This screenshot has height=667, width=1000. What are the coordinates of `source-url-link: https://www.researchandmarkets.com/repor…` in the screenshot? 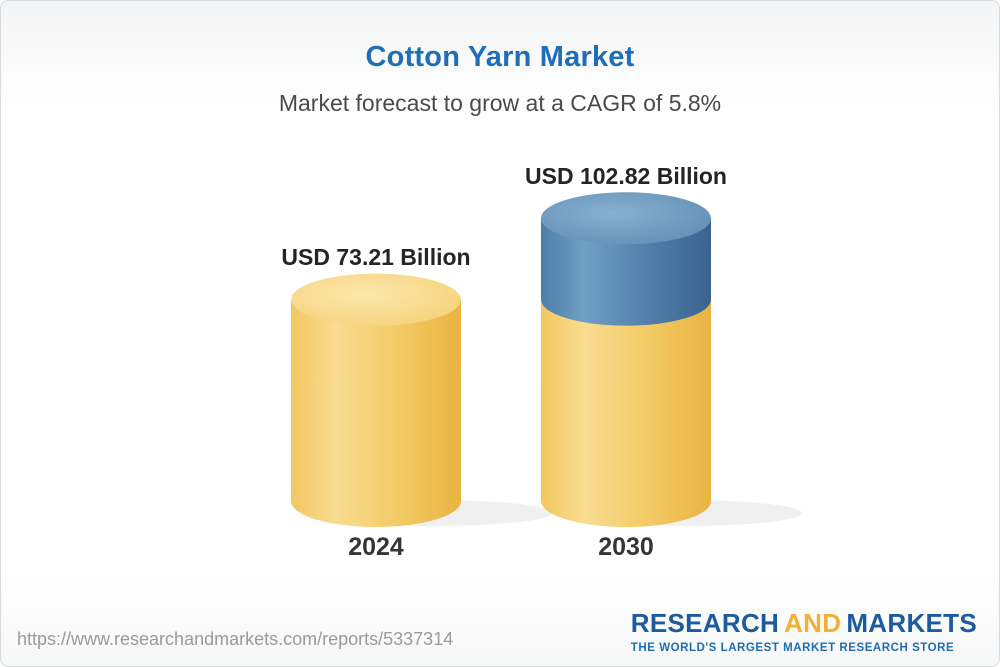 It's located at (235, 639).